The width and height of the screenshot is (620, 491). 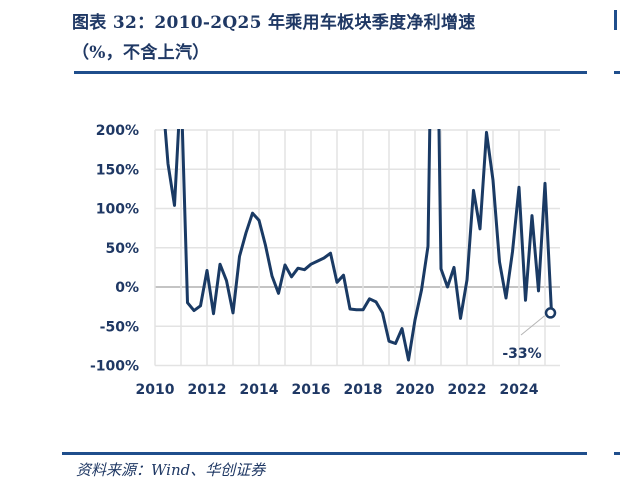 What do you see at coordinates (415, 390) in the screenshot?
I see `x-tick-label: 2020` at bounding box center [415, 390].